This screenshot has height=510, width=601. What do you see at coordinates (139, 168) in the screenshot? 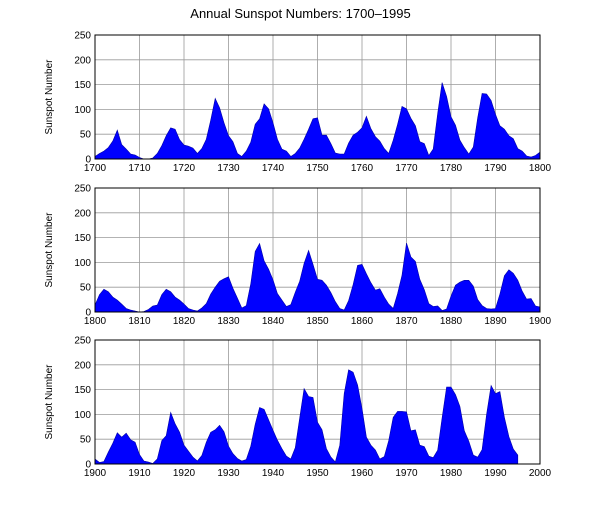
I see `x-tick-label: 1710` at bounding box center [139, 168].